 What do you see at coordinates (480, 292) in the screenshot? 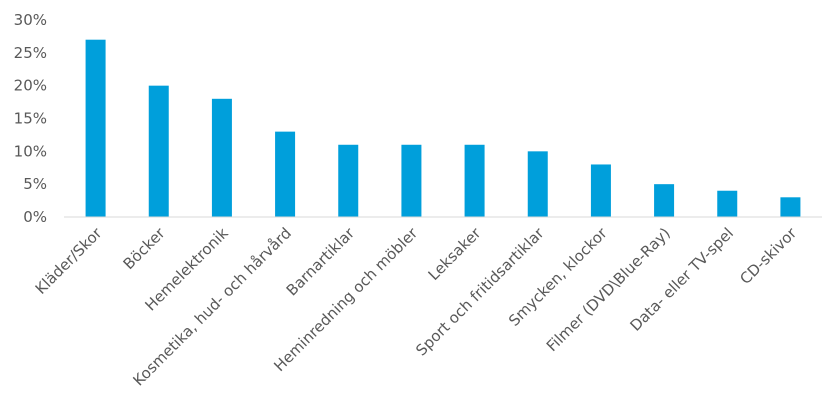
I see `x-tick-label: Sport och fritidsartiklar` at bounding box center [480, 292].